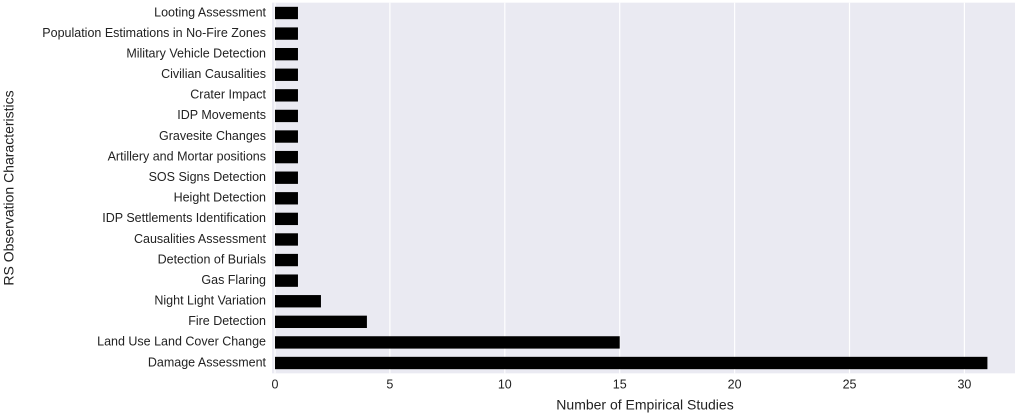  I want to click on y-tick-label: Height Detection, so click(220, 198).